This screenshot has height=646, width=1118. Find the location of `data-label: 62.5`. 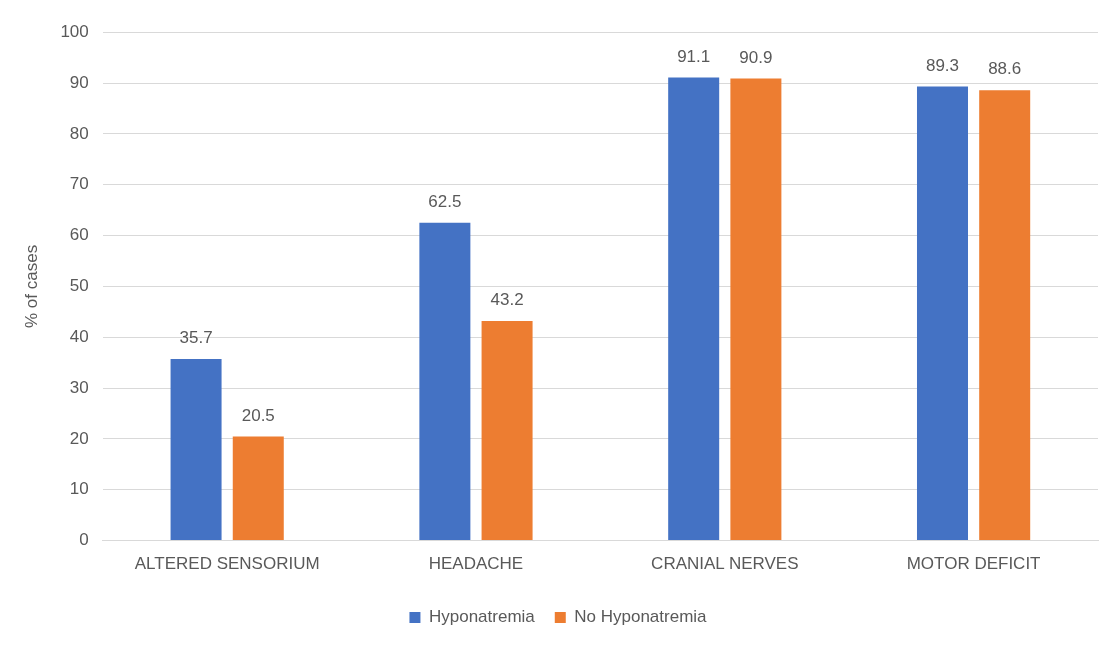

data-label: 62.5 is located at coordinates (445, 202).